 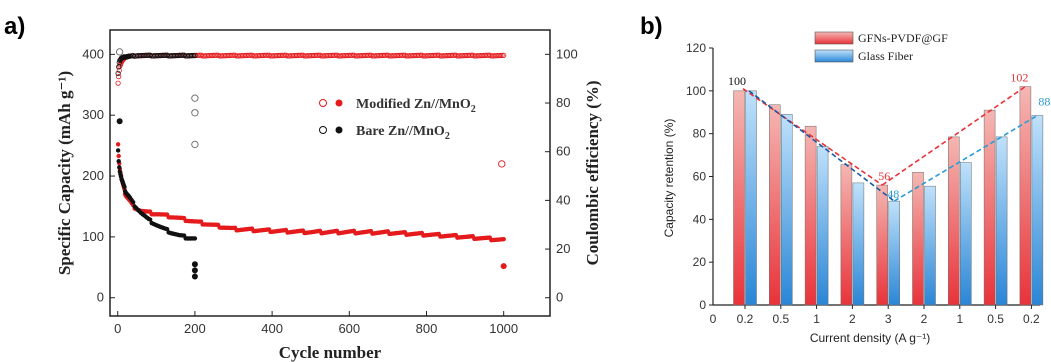 I want to click on x-origin-label-b: 0, so click(x=713, y=319).